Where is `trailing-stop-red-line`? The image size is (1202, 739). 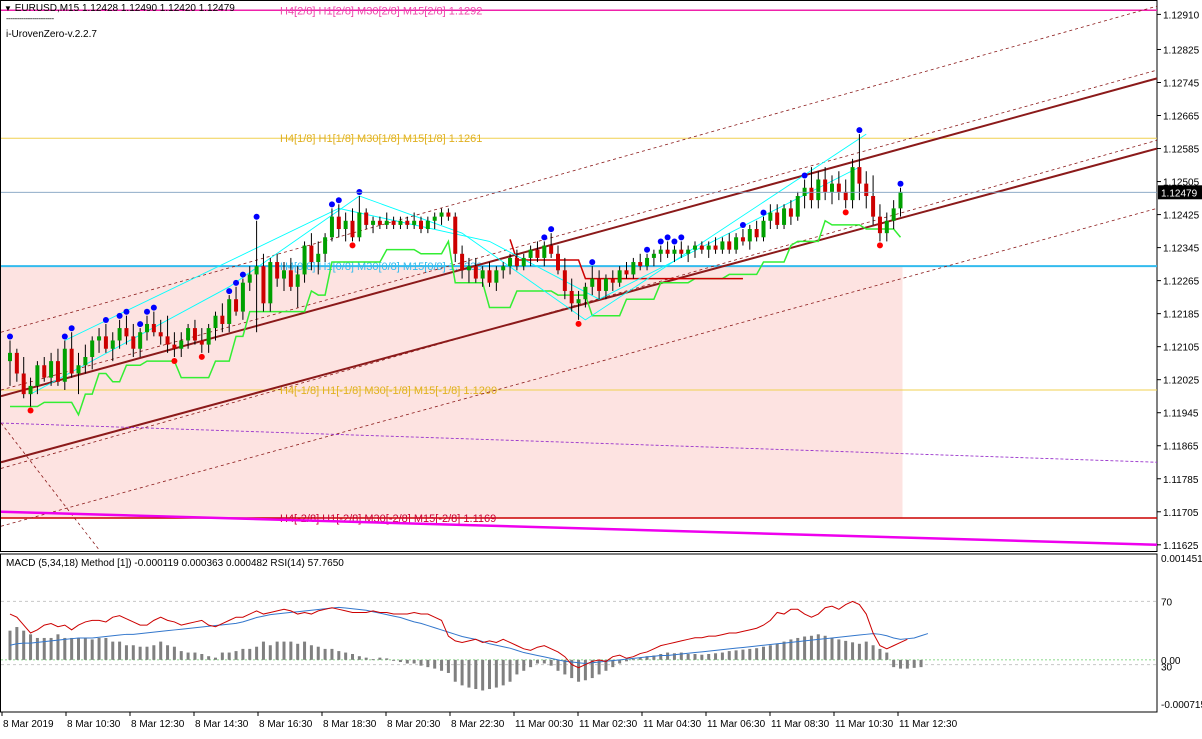 trailing-stop-red-line is located at coordinates (626, 259).